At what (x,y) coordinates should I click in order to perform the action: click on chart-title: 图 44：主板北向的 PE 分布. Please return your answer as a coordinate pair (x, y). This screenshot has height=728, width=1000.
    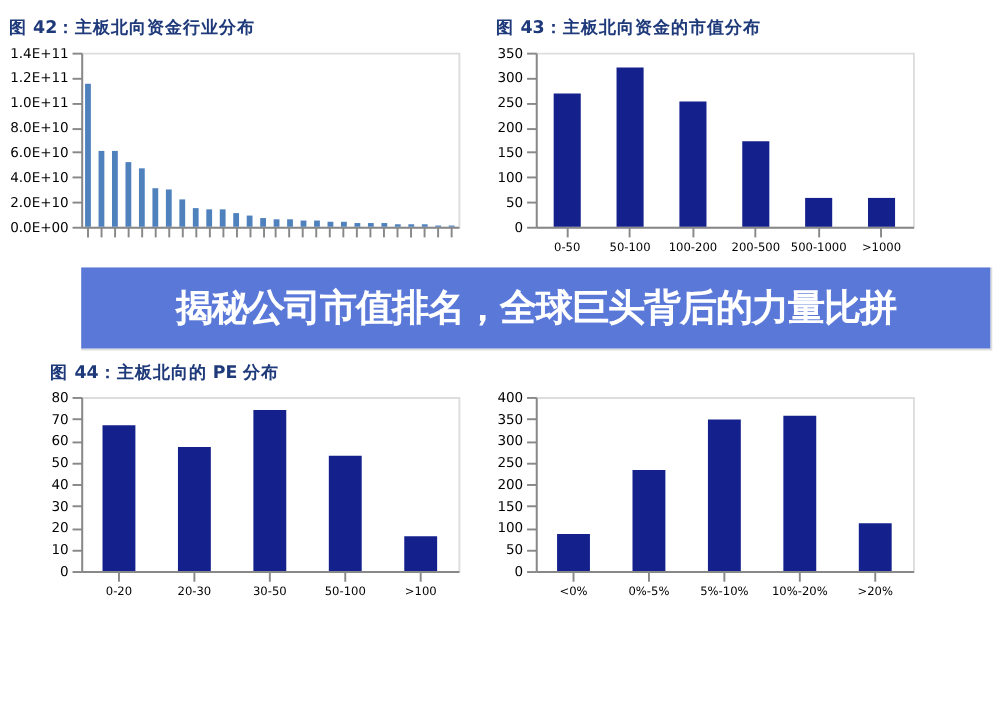
    Looking at the image, I should click on (165, 372).